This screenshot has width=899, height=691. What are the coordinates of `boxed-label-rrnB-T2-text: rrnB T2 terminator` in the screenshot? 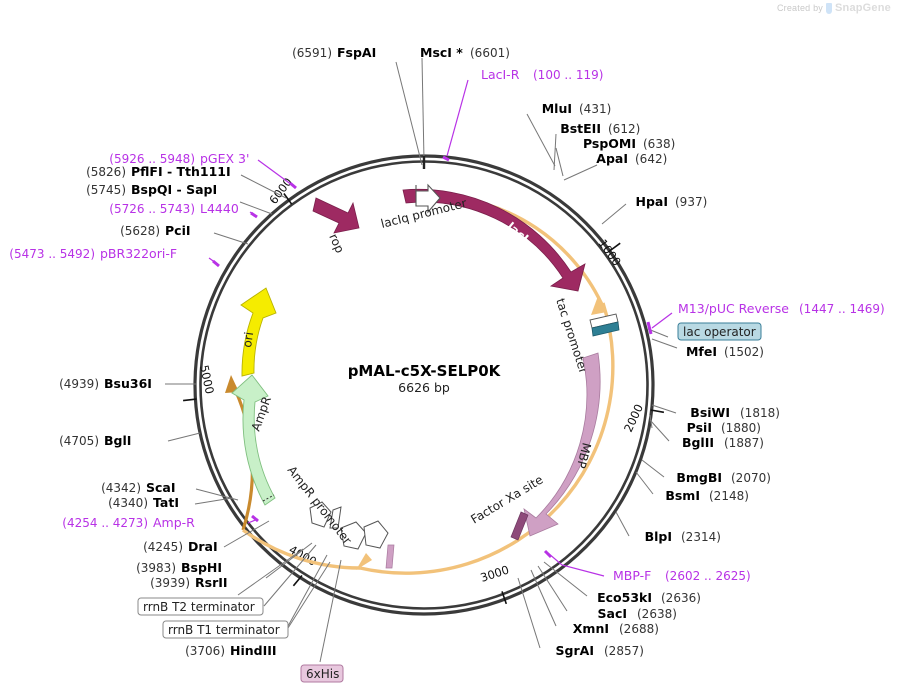 It's located at (199, 607).